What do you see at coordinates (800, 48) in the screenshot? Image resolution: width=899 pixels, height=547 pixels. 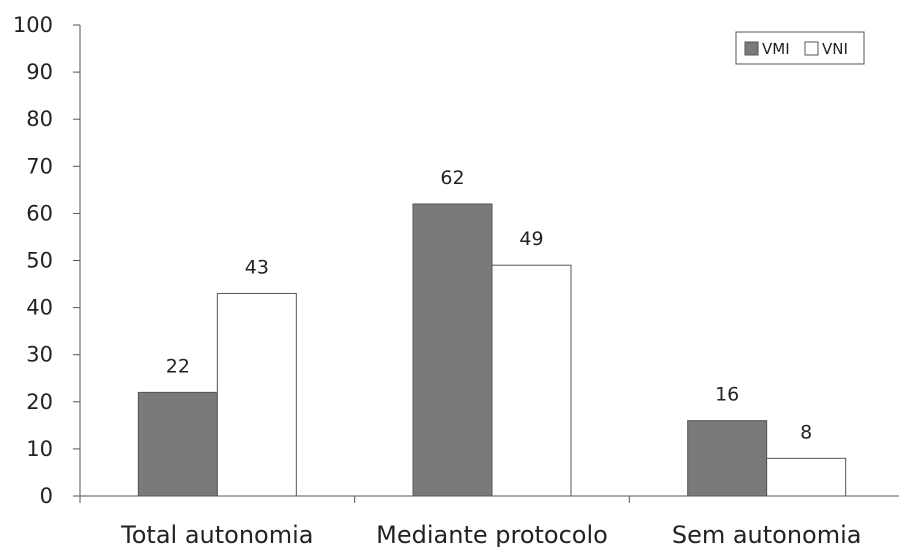 I see `legend: VMI VNI` at bounding box center [800, 48].